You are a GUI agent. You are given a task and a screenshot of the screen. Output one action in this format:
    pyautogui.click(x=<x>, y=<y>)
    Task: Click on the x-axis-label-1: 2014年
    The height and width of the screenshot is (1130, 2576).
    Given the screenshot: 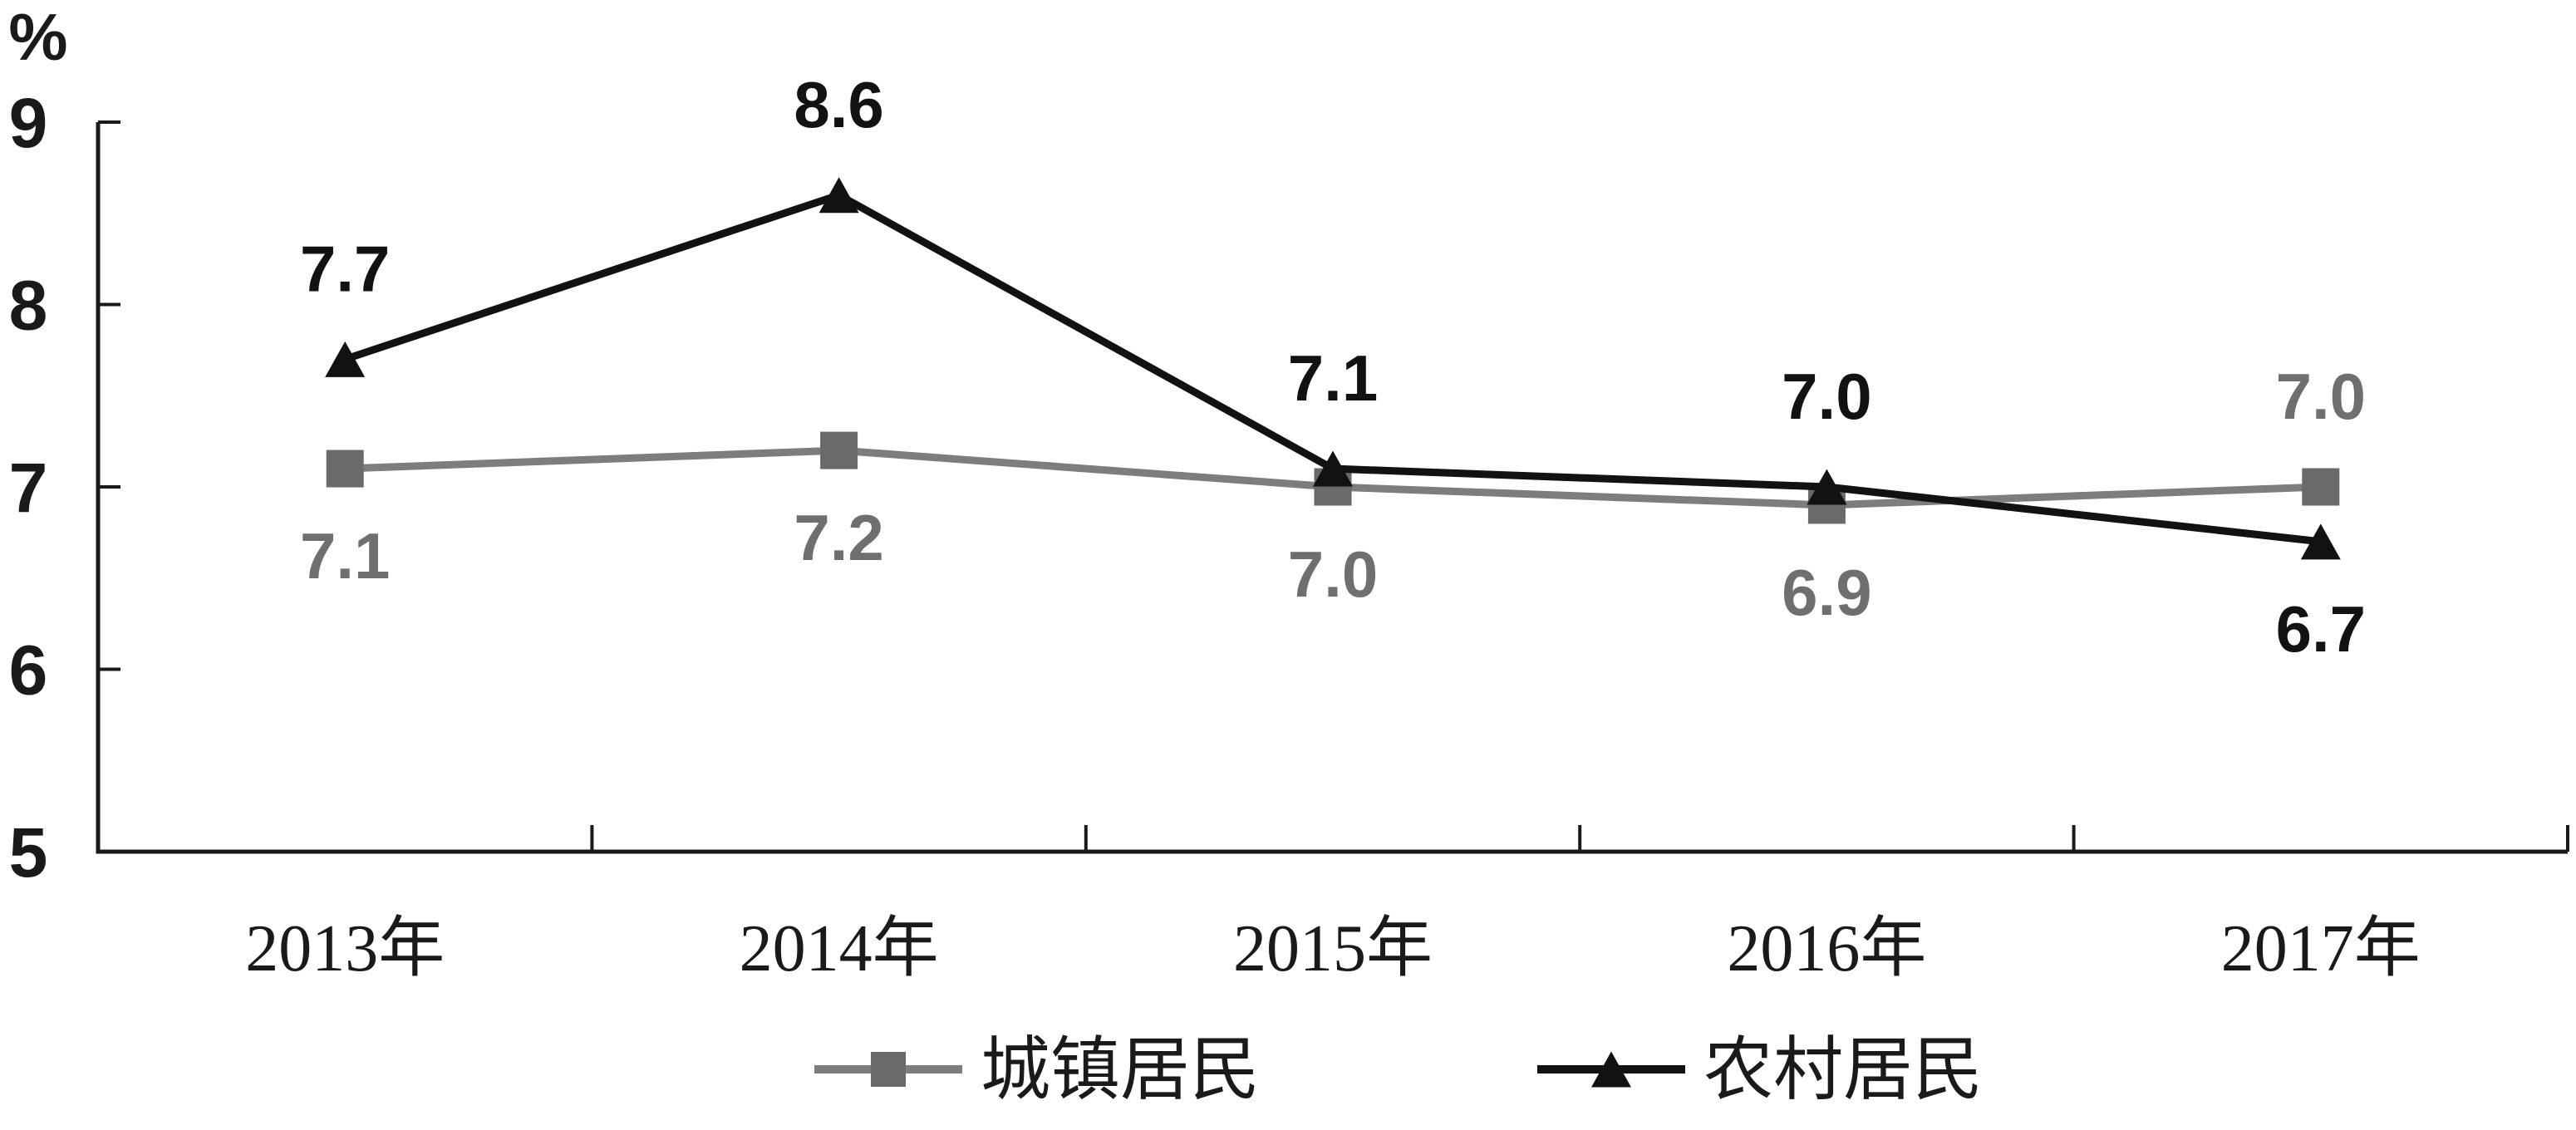 What is the action you would take?
    pyautogui.click(x=839, y=949)
    